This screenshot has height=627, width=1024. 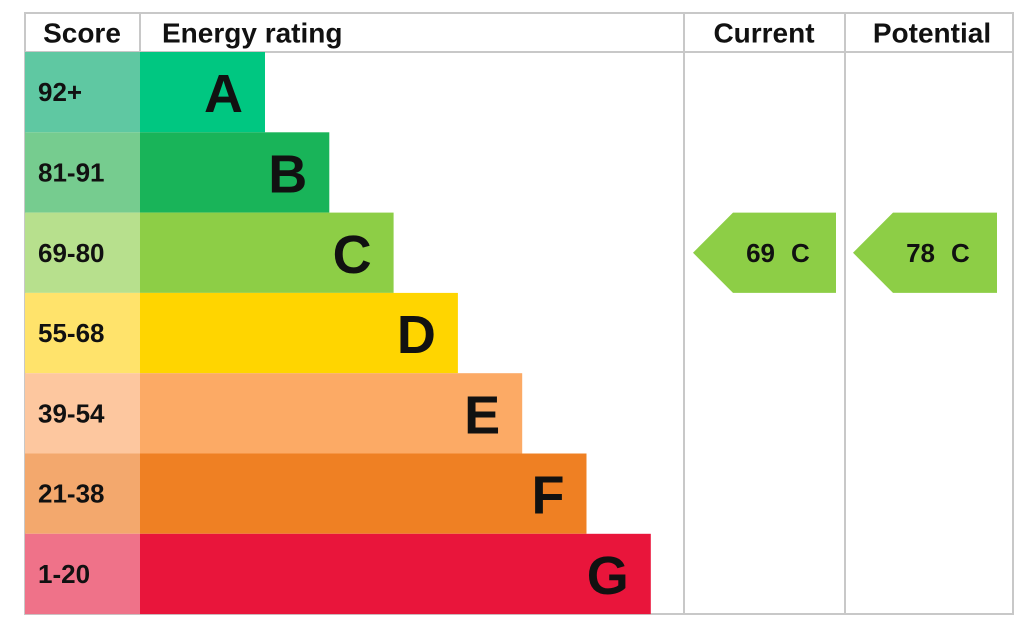 I want to click on rating-letter: F, so click(x=548, y=496).